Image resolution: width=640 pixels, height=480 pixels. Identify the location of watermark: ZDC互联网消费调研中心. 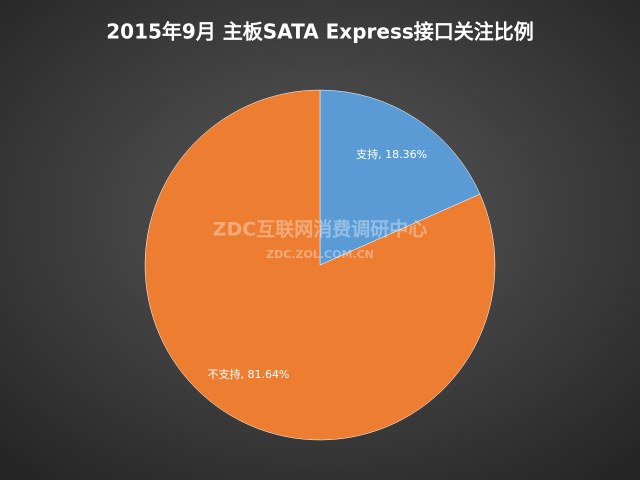
(320, 229).